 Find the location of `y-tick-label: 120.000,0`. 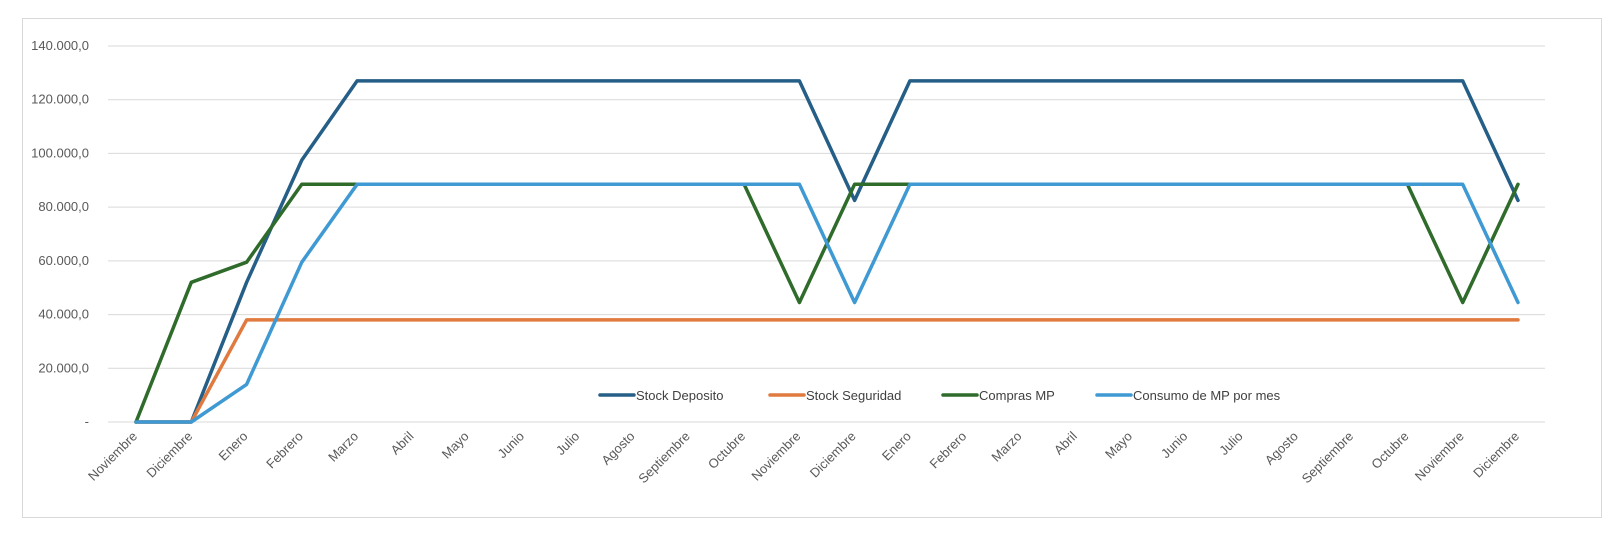

y-tick-label: 120.000,0 is located at coordinates (60, 99).